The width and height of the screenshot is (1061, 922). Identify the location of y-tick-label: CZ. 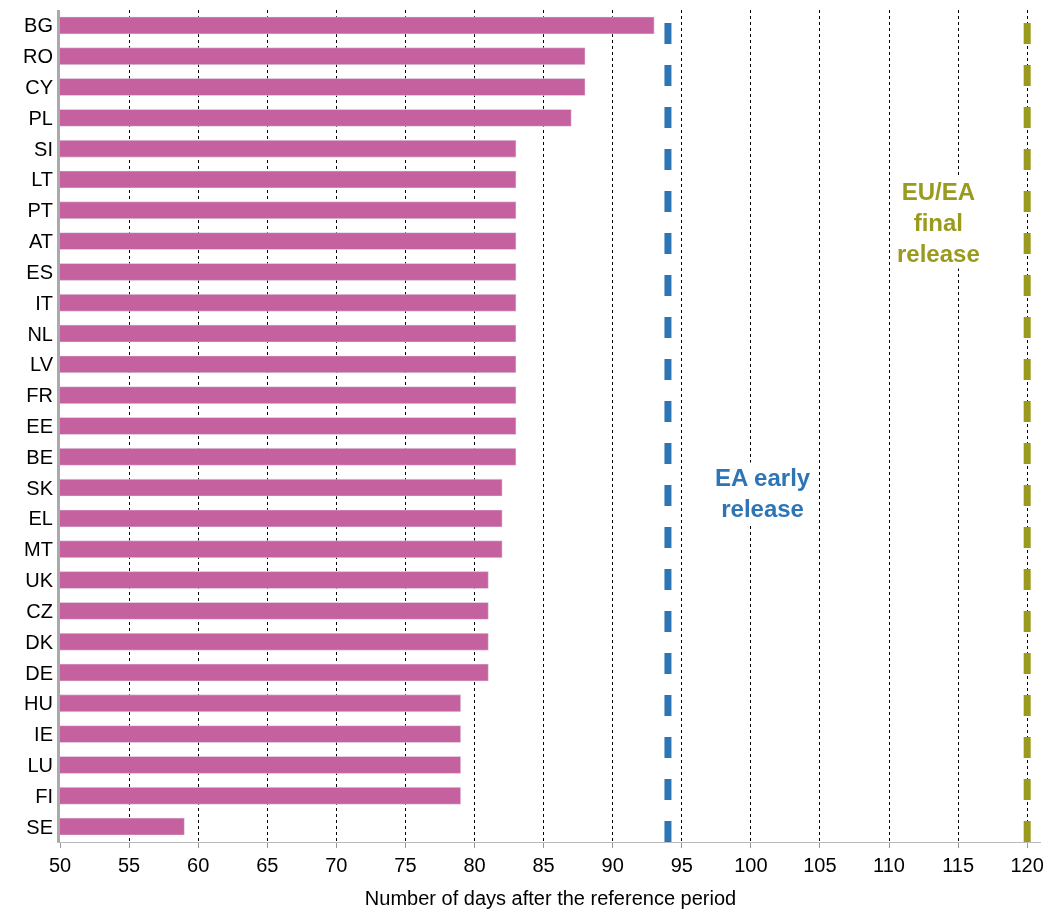
(39, 610).